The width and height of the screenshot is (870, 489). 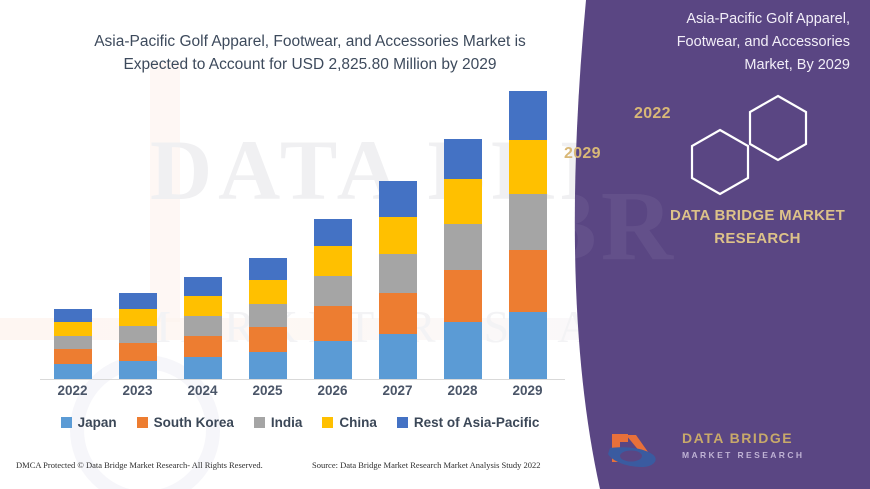 What do you see at coordinates (332, 390) in the screenshot?
I see `x-axis-label: 2026` at bounding box center [332, 390].